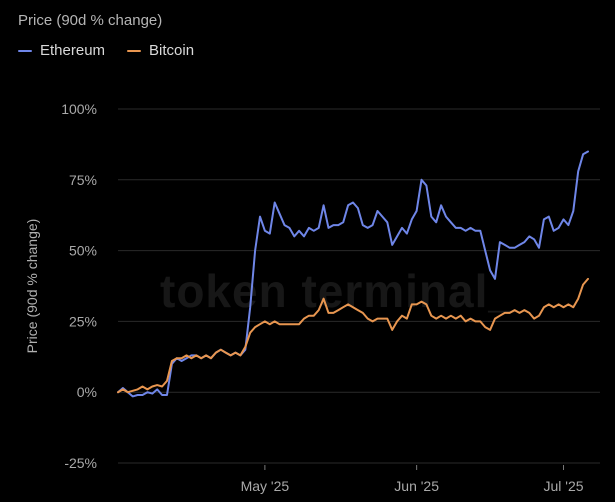 Image resolution: width=615 pixels, height=502 pixels. I want to click on watermark: token terminal_, so click(337, 291).